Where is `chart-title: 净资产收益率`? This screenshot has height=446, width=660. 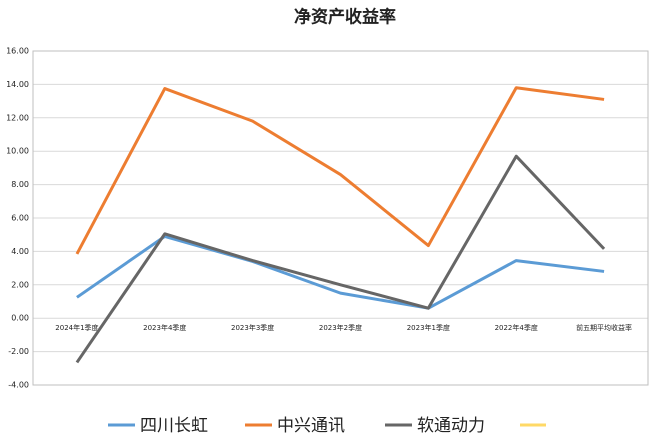 chart-title: 净资产收益率 is located at coordinates (345, 17).